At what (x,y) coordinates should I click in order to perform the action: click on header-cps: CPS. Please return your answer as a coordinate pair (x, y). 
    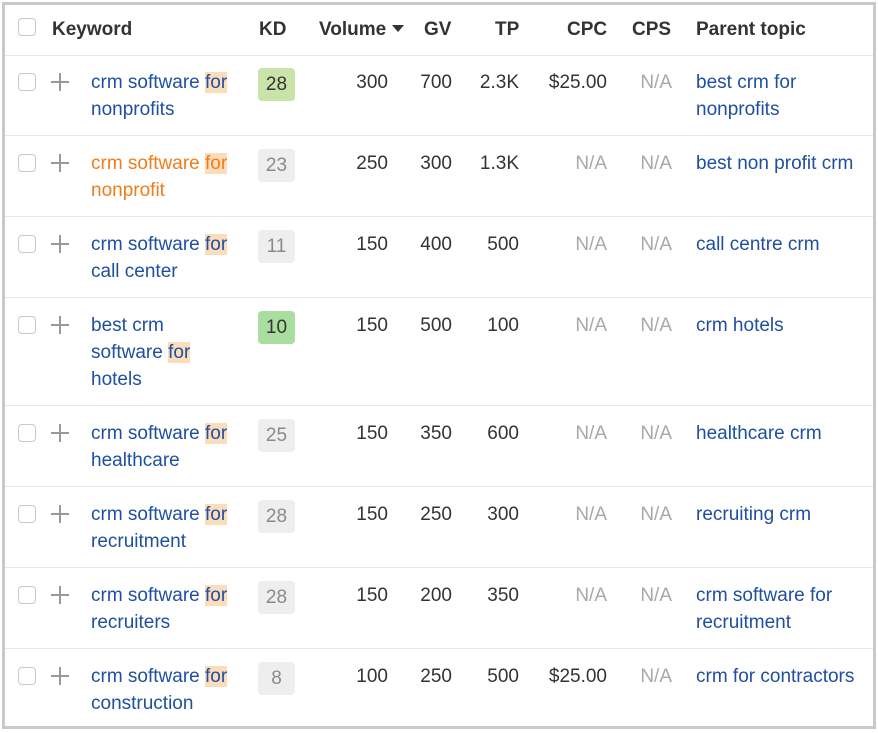
    Looking at the image, I should click on (652, 29).